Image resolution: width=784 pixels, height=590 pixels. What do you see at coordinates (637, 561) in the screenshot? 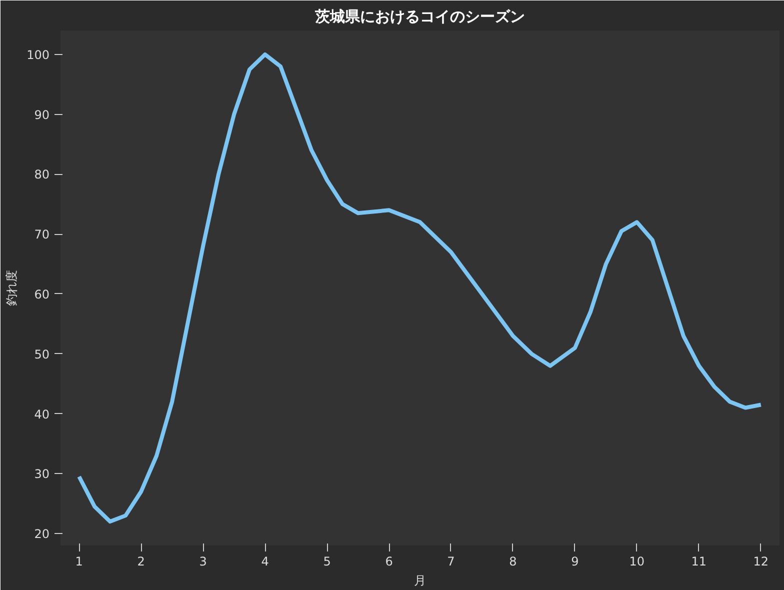
I see `x-tick-label: 10` at bounding box center [637, 561].